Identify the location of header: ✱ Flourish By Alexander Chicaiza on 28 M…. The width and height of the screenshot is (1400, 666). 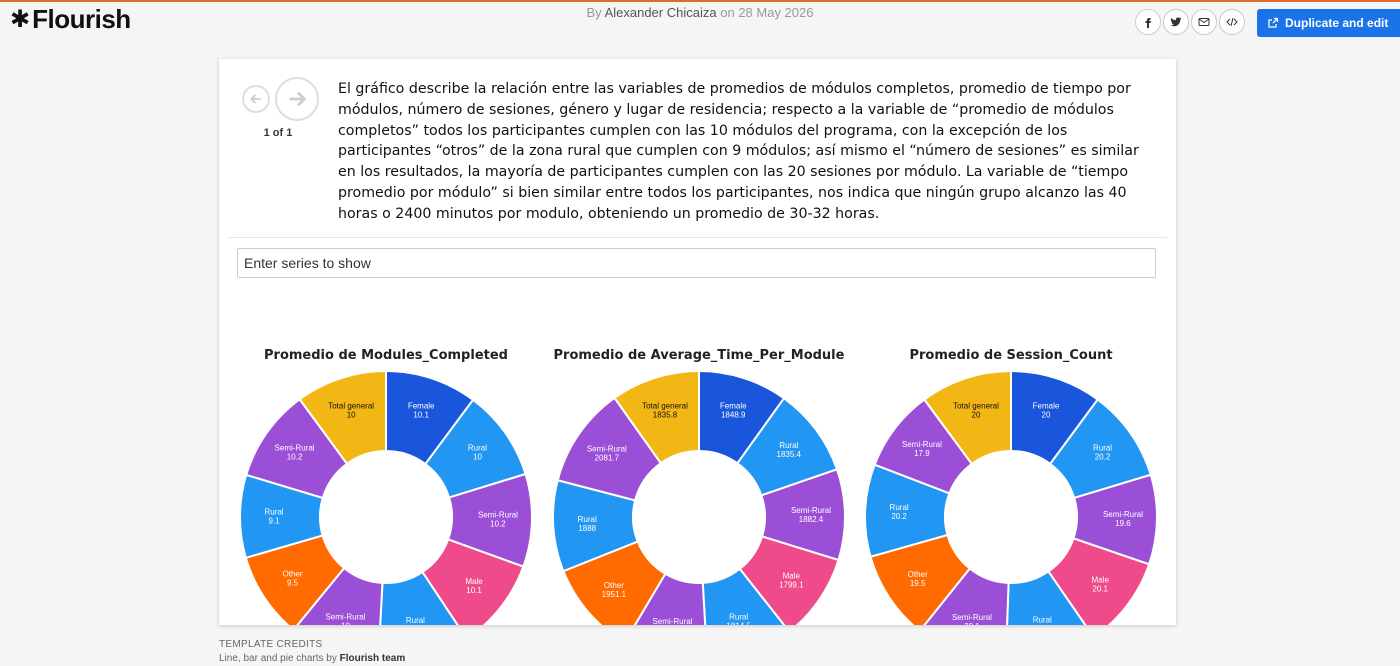
(700, 22).